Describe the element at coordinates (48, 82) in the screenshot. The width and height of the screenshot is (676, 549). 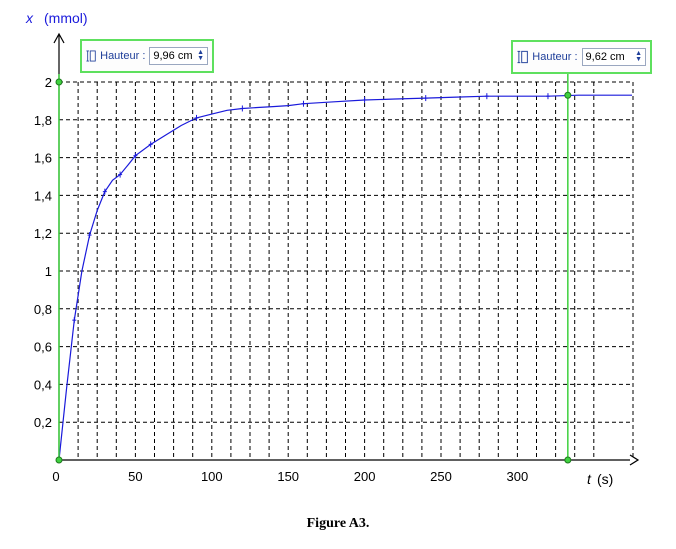
I see `y-tick-label: 2` at that location.